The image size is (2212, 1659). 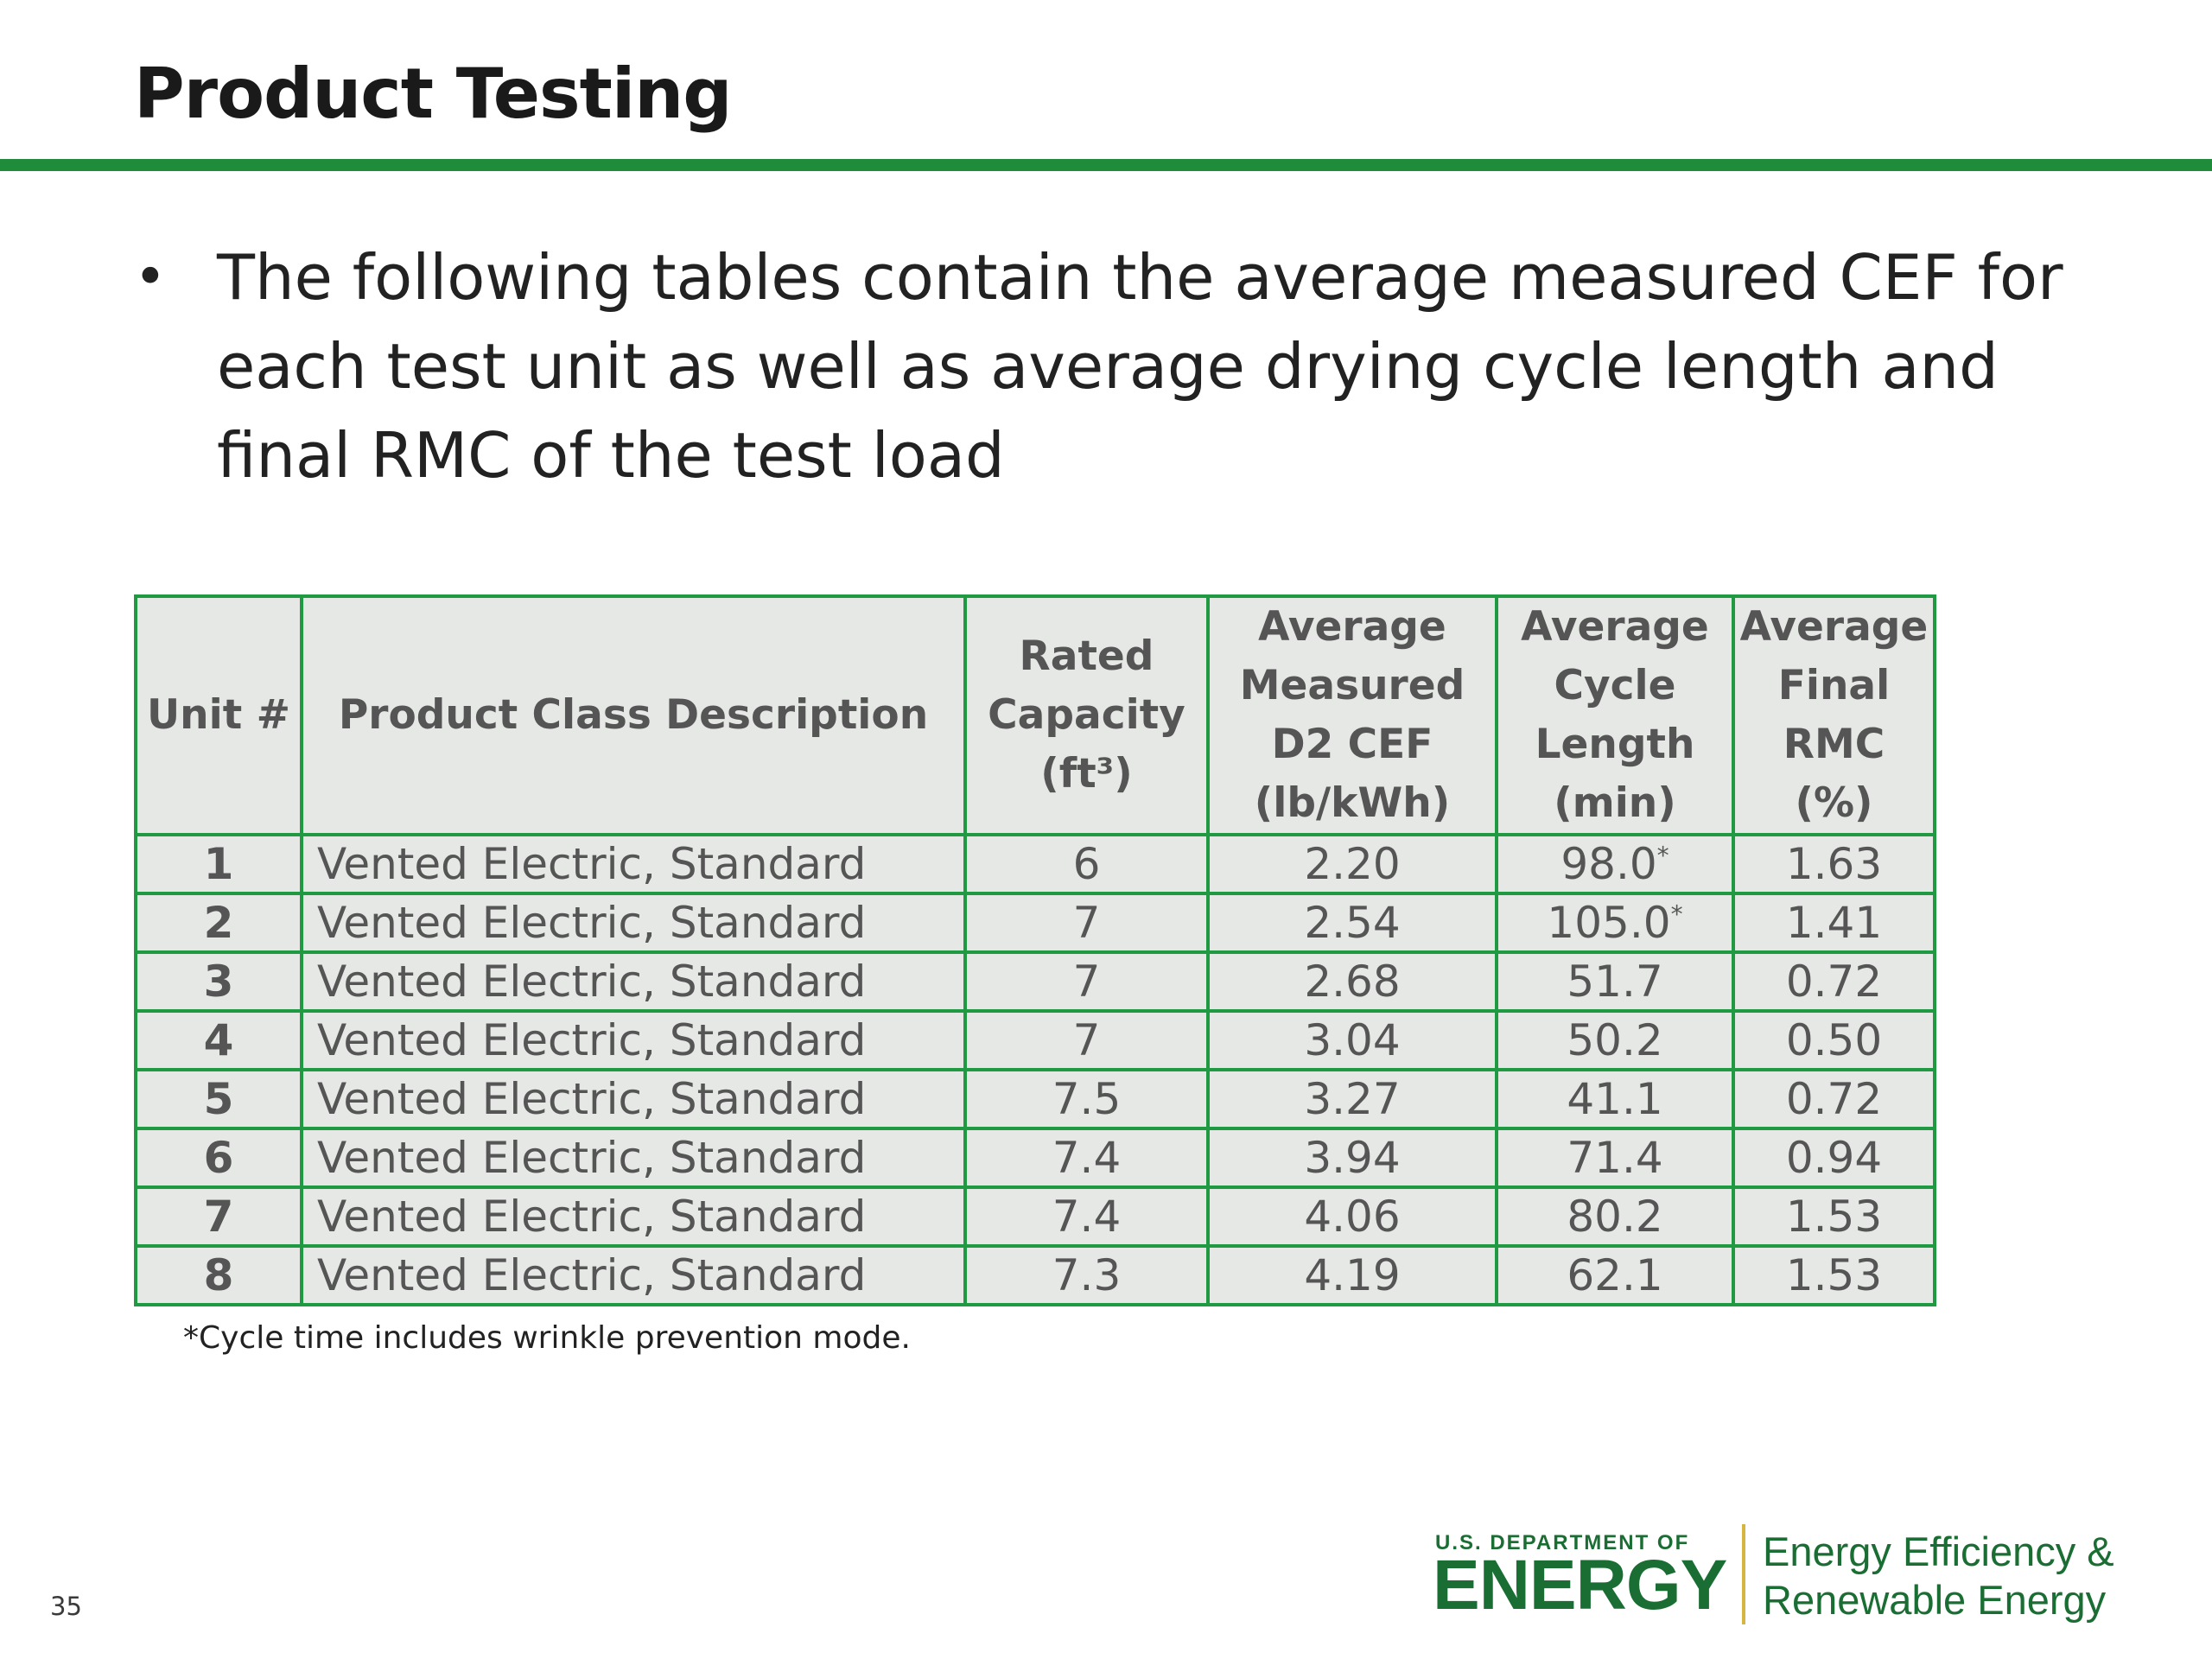 I want to click on cell-cef: 3.94, so click(x=1352, y=1158).